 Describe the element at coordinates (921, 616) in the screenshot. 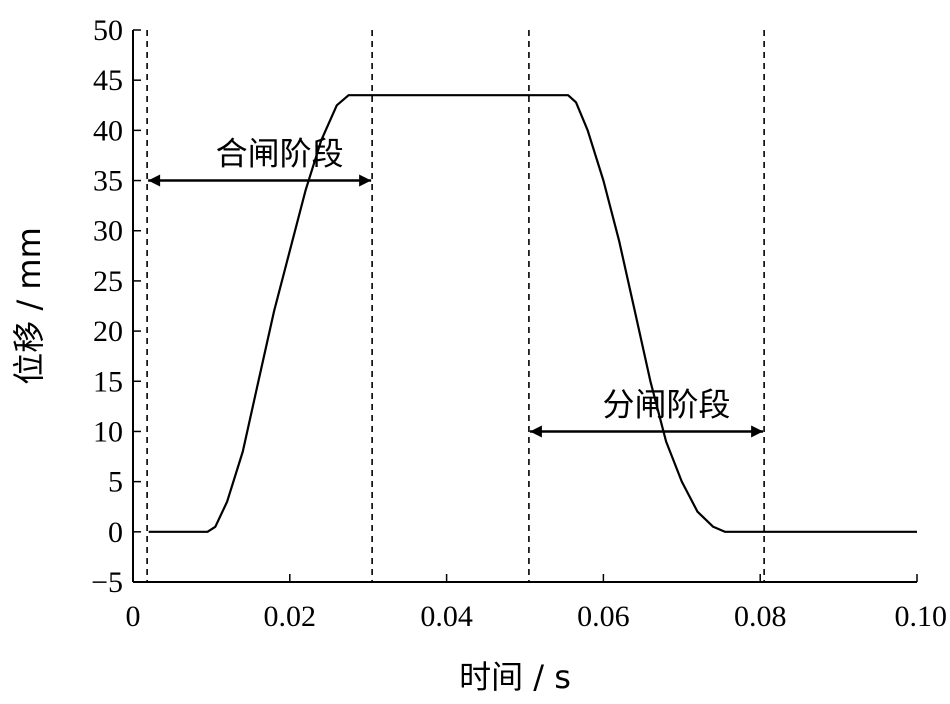

I see `x-tick-label: 0.10` at that location.